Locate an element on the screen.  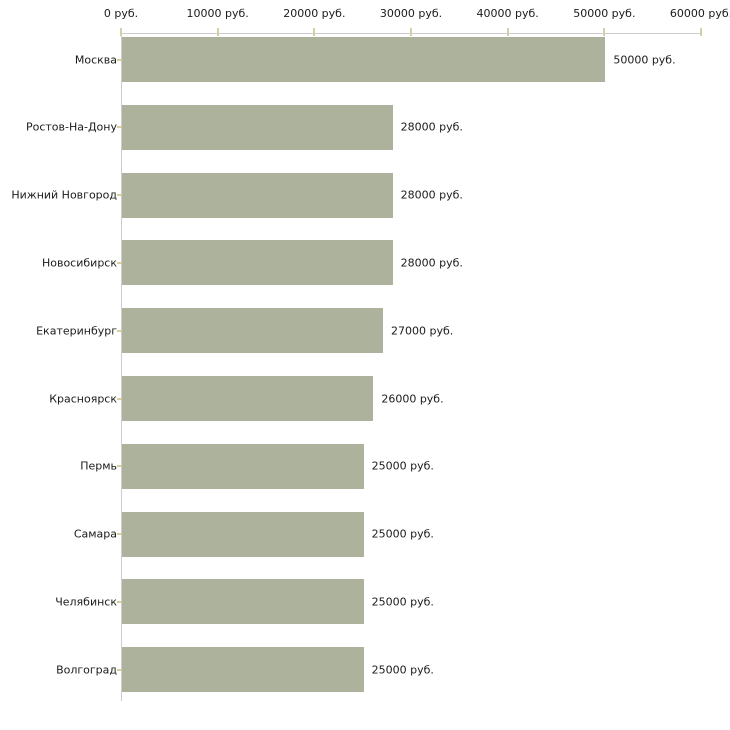
x-axis-tick-label: 40000 руб. is located at coordinates (507, 13).